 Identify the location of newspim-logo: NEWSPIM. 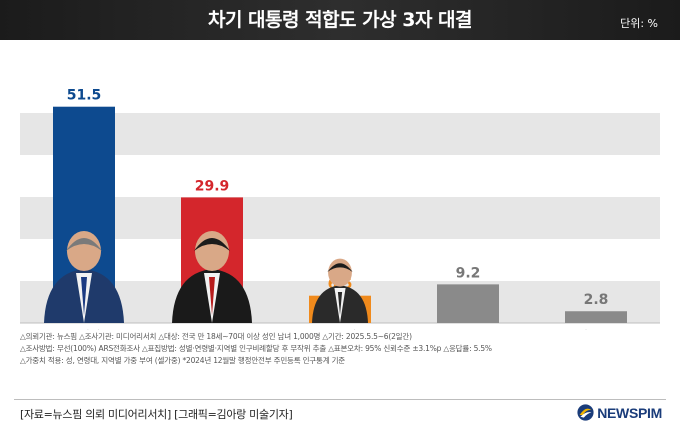
(619, 412).